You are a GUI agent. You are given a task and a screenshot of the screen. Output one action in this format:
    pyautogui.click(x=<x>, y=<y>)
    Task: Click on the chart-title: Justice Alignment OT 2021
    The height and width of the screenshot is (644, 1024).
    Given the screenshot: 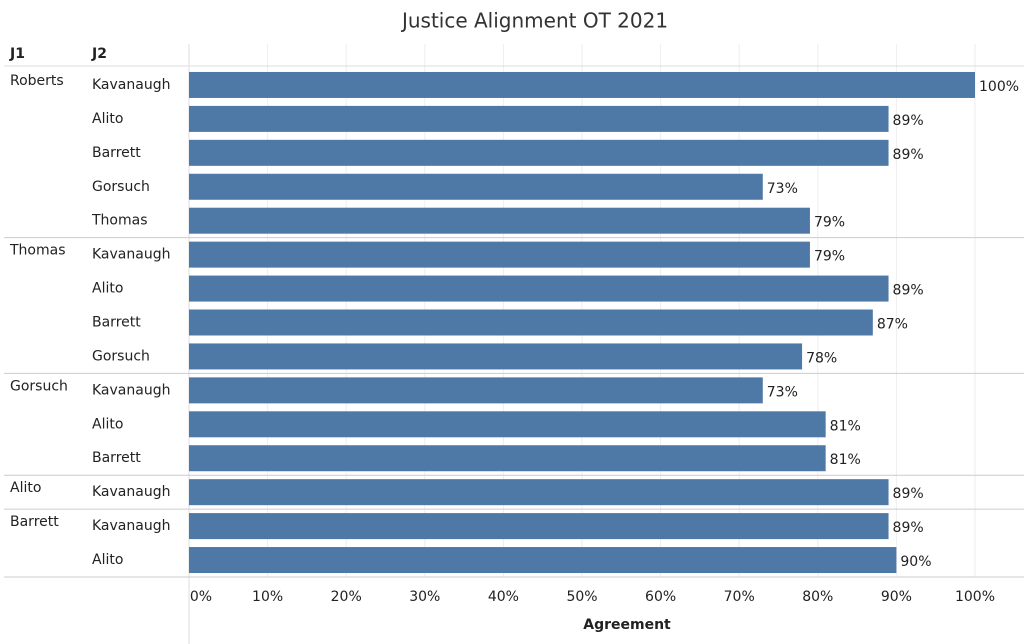 What is the action you would take?
    pyautogui.click(x=534, y=21)
    